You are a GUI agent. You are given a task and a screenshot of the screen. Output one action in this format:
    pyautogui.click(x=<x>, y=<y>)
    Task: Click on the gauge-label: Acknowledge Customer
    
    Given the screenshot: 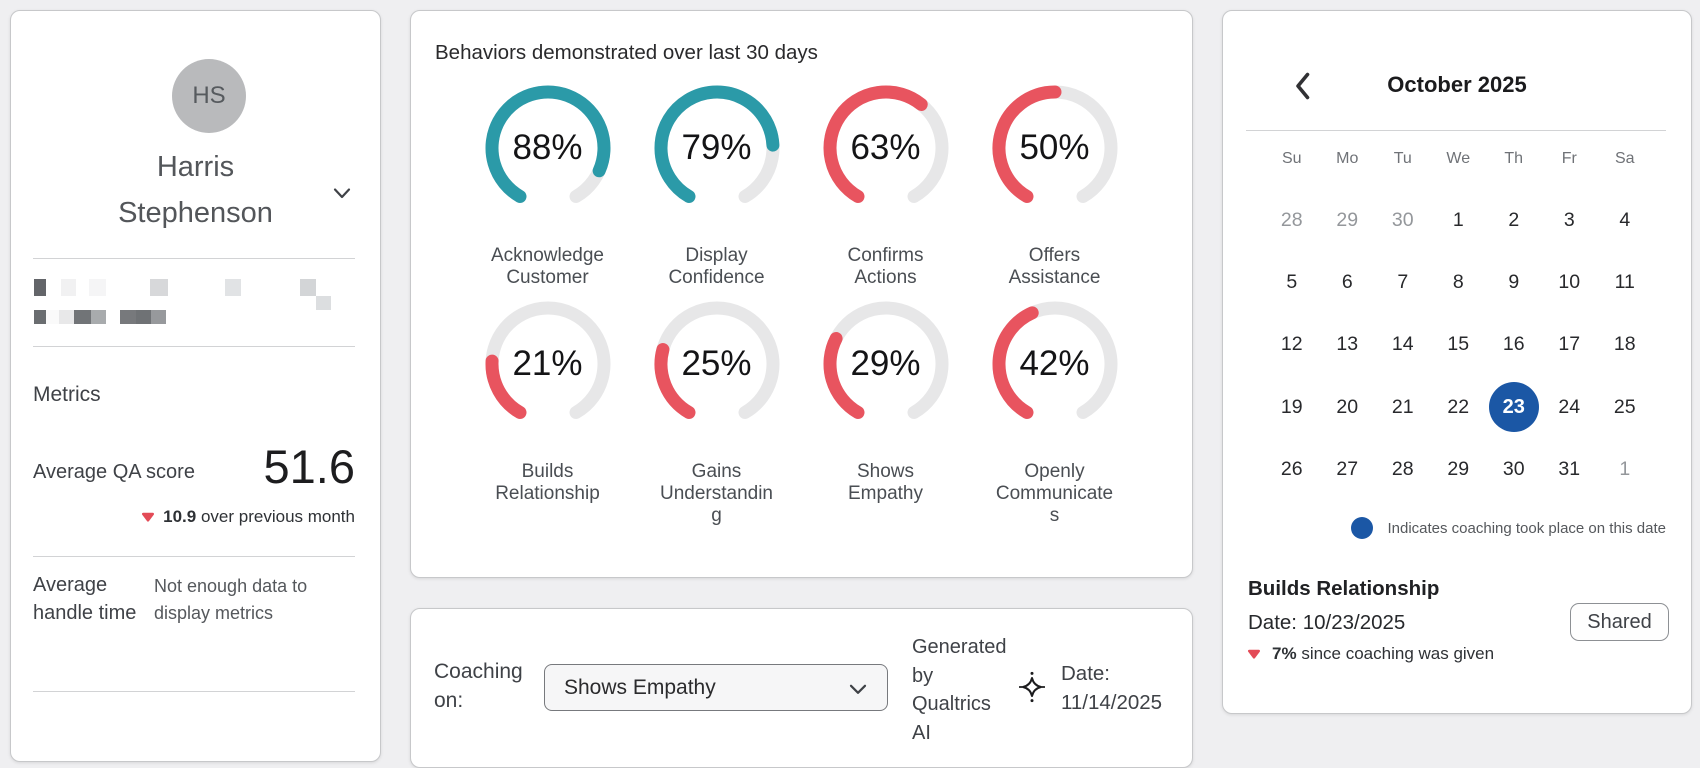 What is the action you would take?
    pyautogui.click(x=547, y=266)
    